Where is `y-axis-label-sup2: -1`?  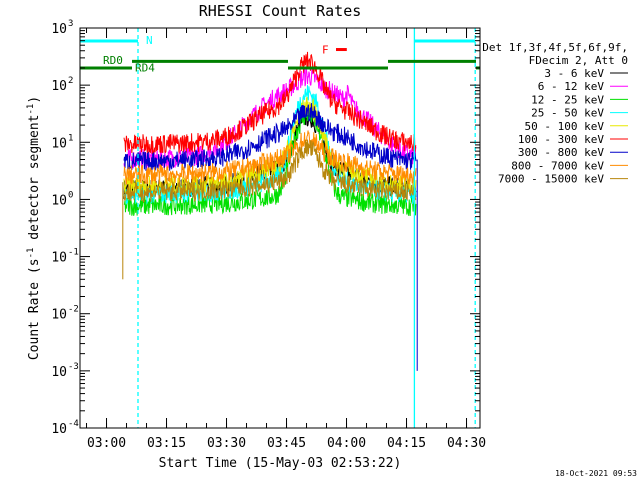
y-axis-label-sup2: -1 is located at coordinates (31, 109).